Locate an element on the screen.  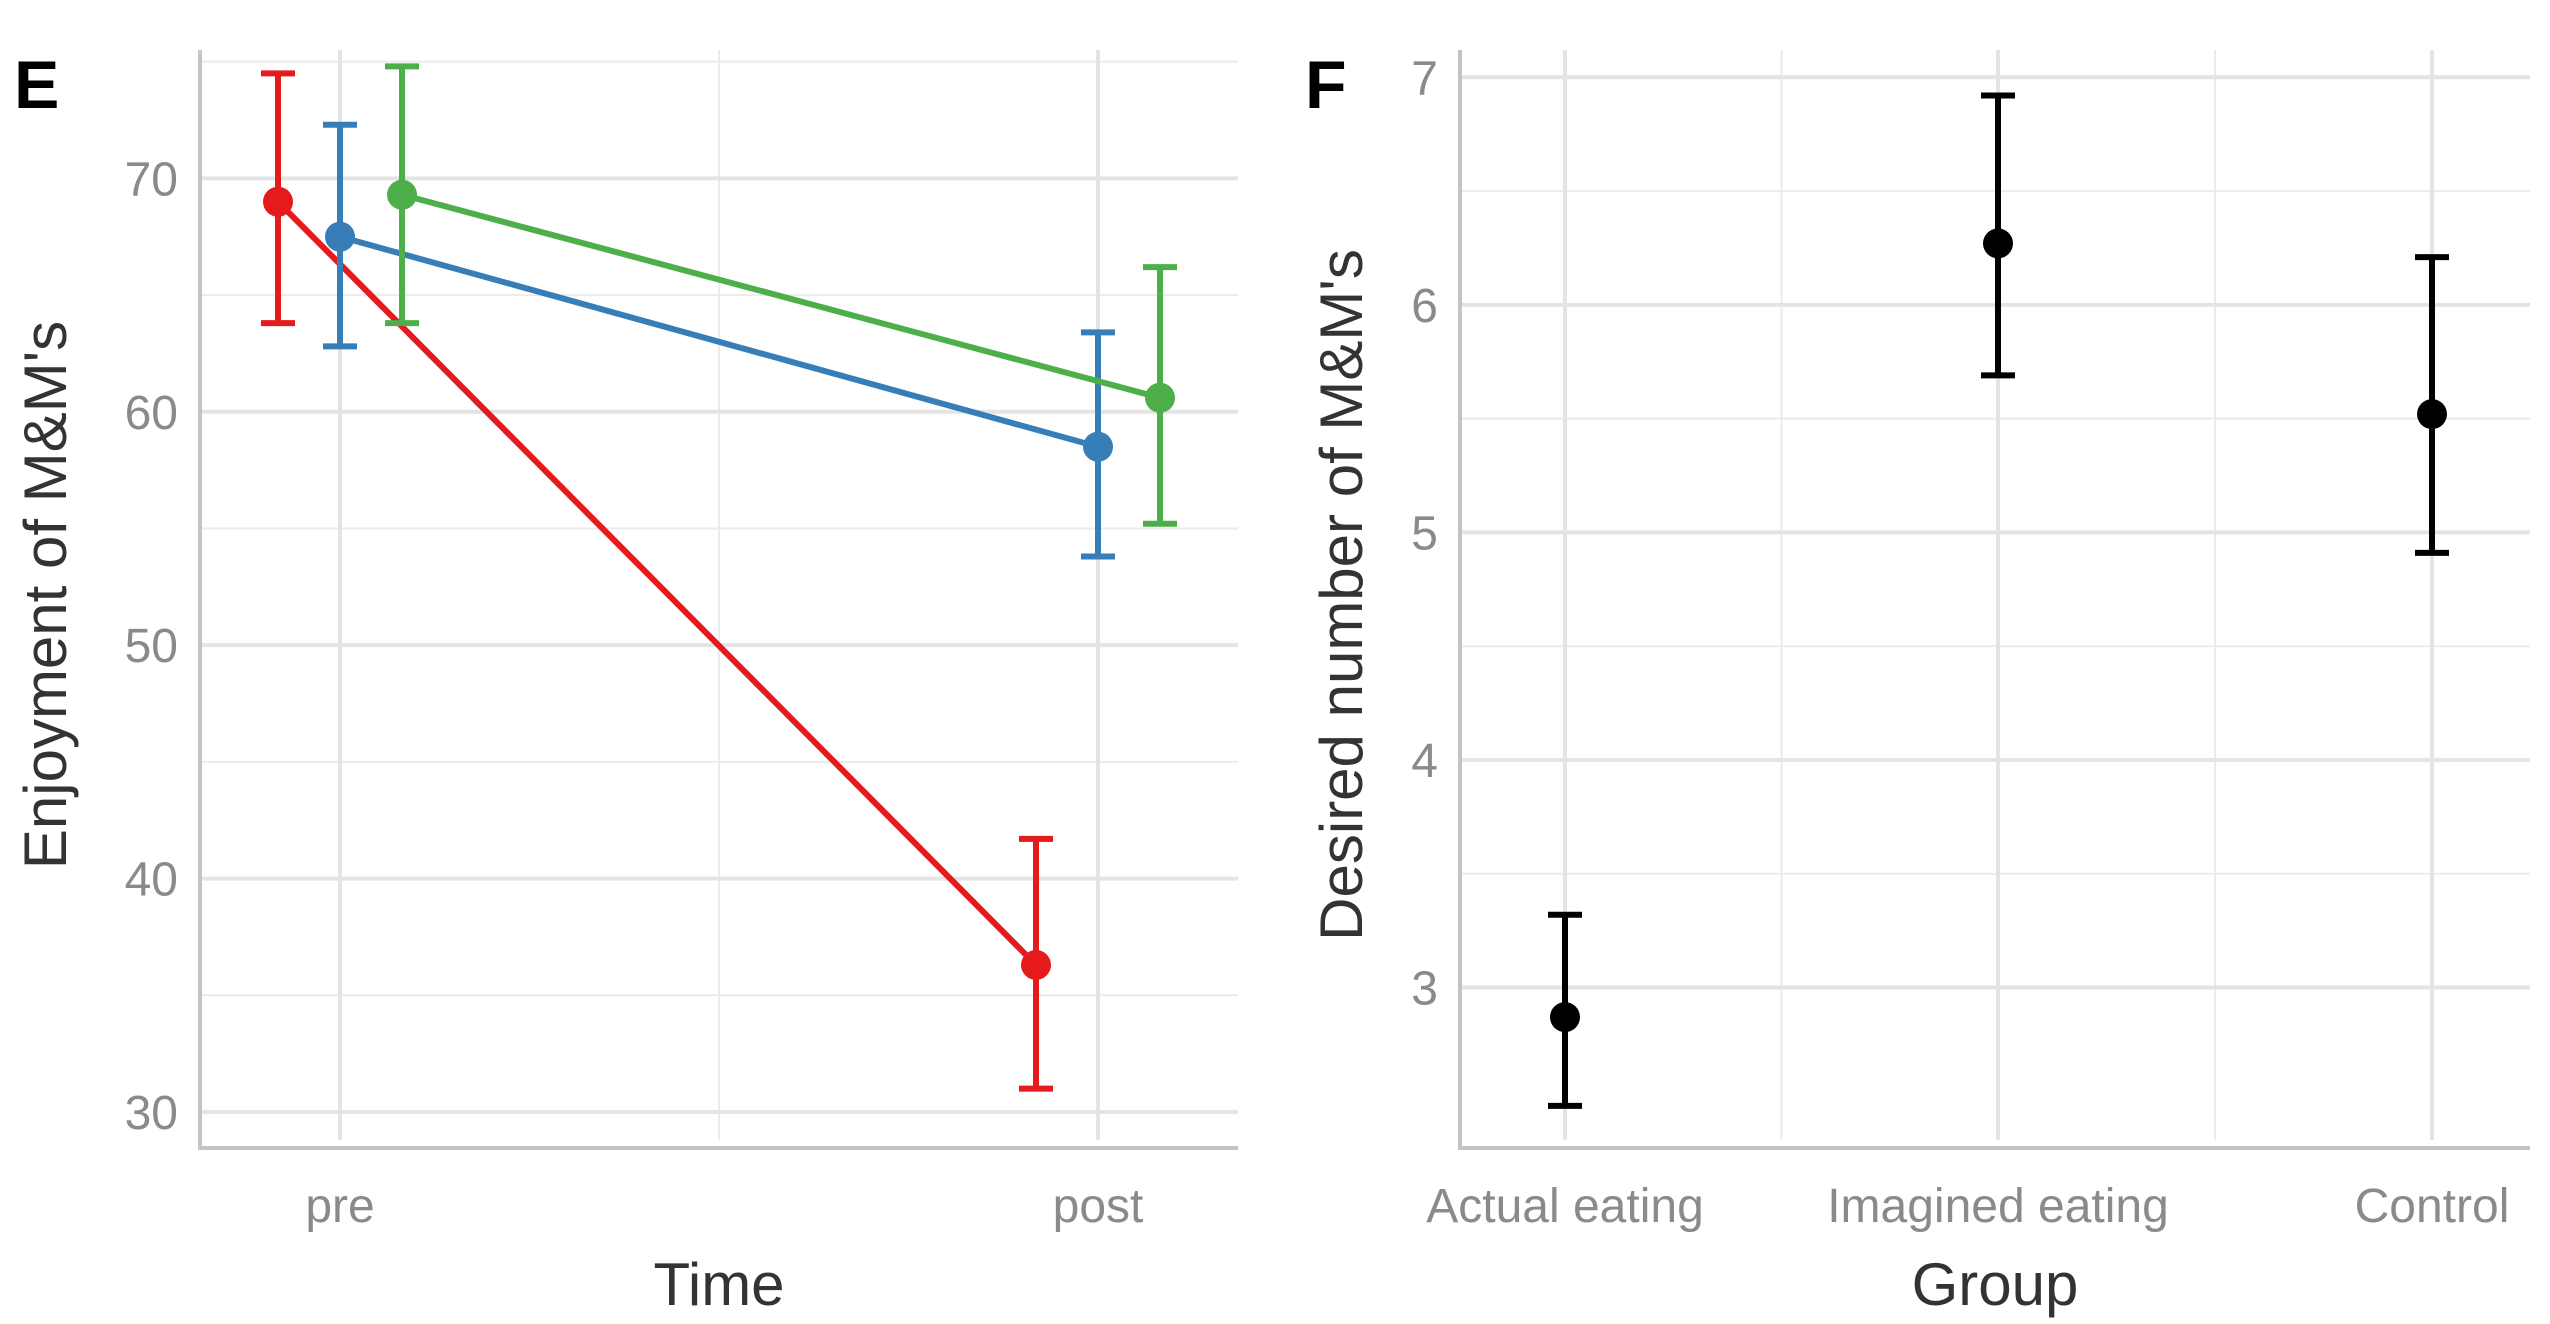
series-control is located at coordinates (781, 295).